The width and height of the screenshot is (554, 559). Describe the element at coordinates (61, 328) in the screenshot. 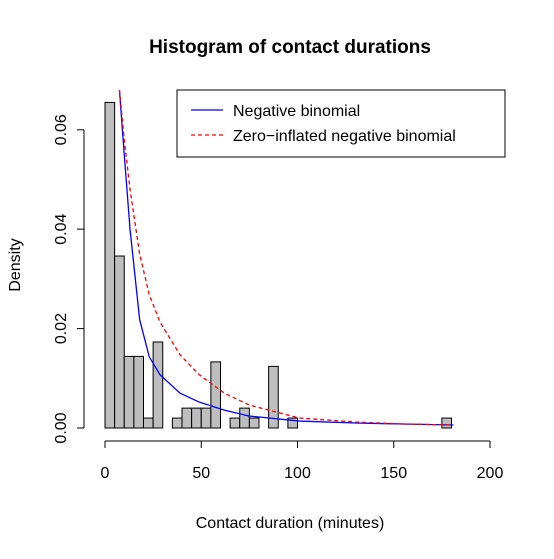

I see `y-tick-label: 0.02` at that location.